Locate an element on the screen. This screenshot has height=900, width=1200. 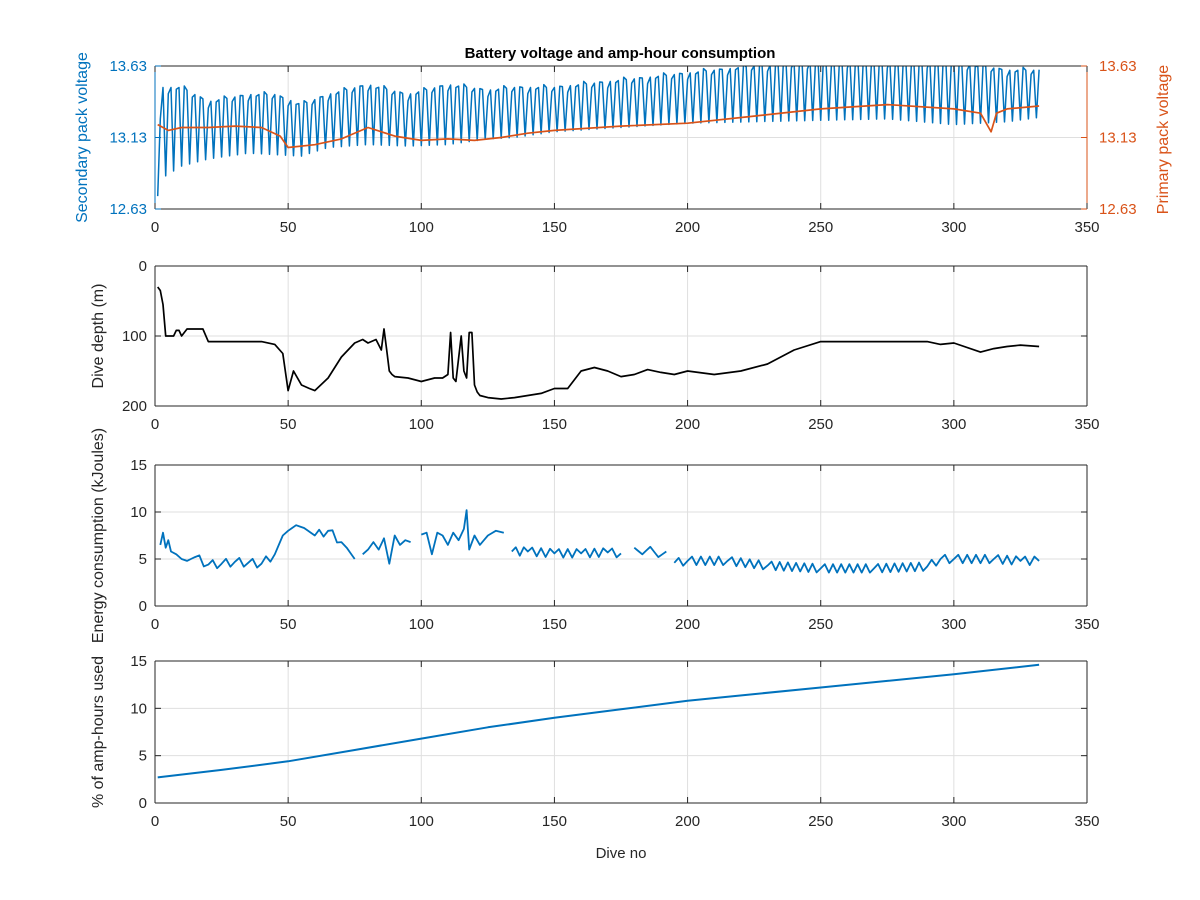
y-tick-label: 200 is located at coordinates (134, 406).